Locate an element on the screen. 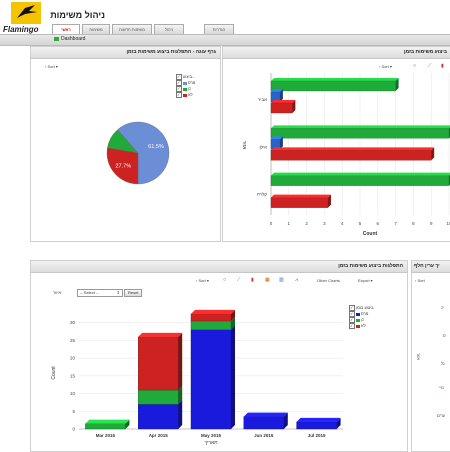 The image size is (450, 452). x-axis-label: Count is located at coordinates (370, 234).